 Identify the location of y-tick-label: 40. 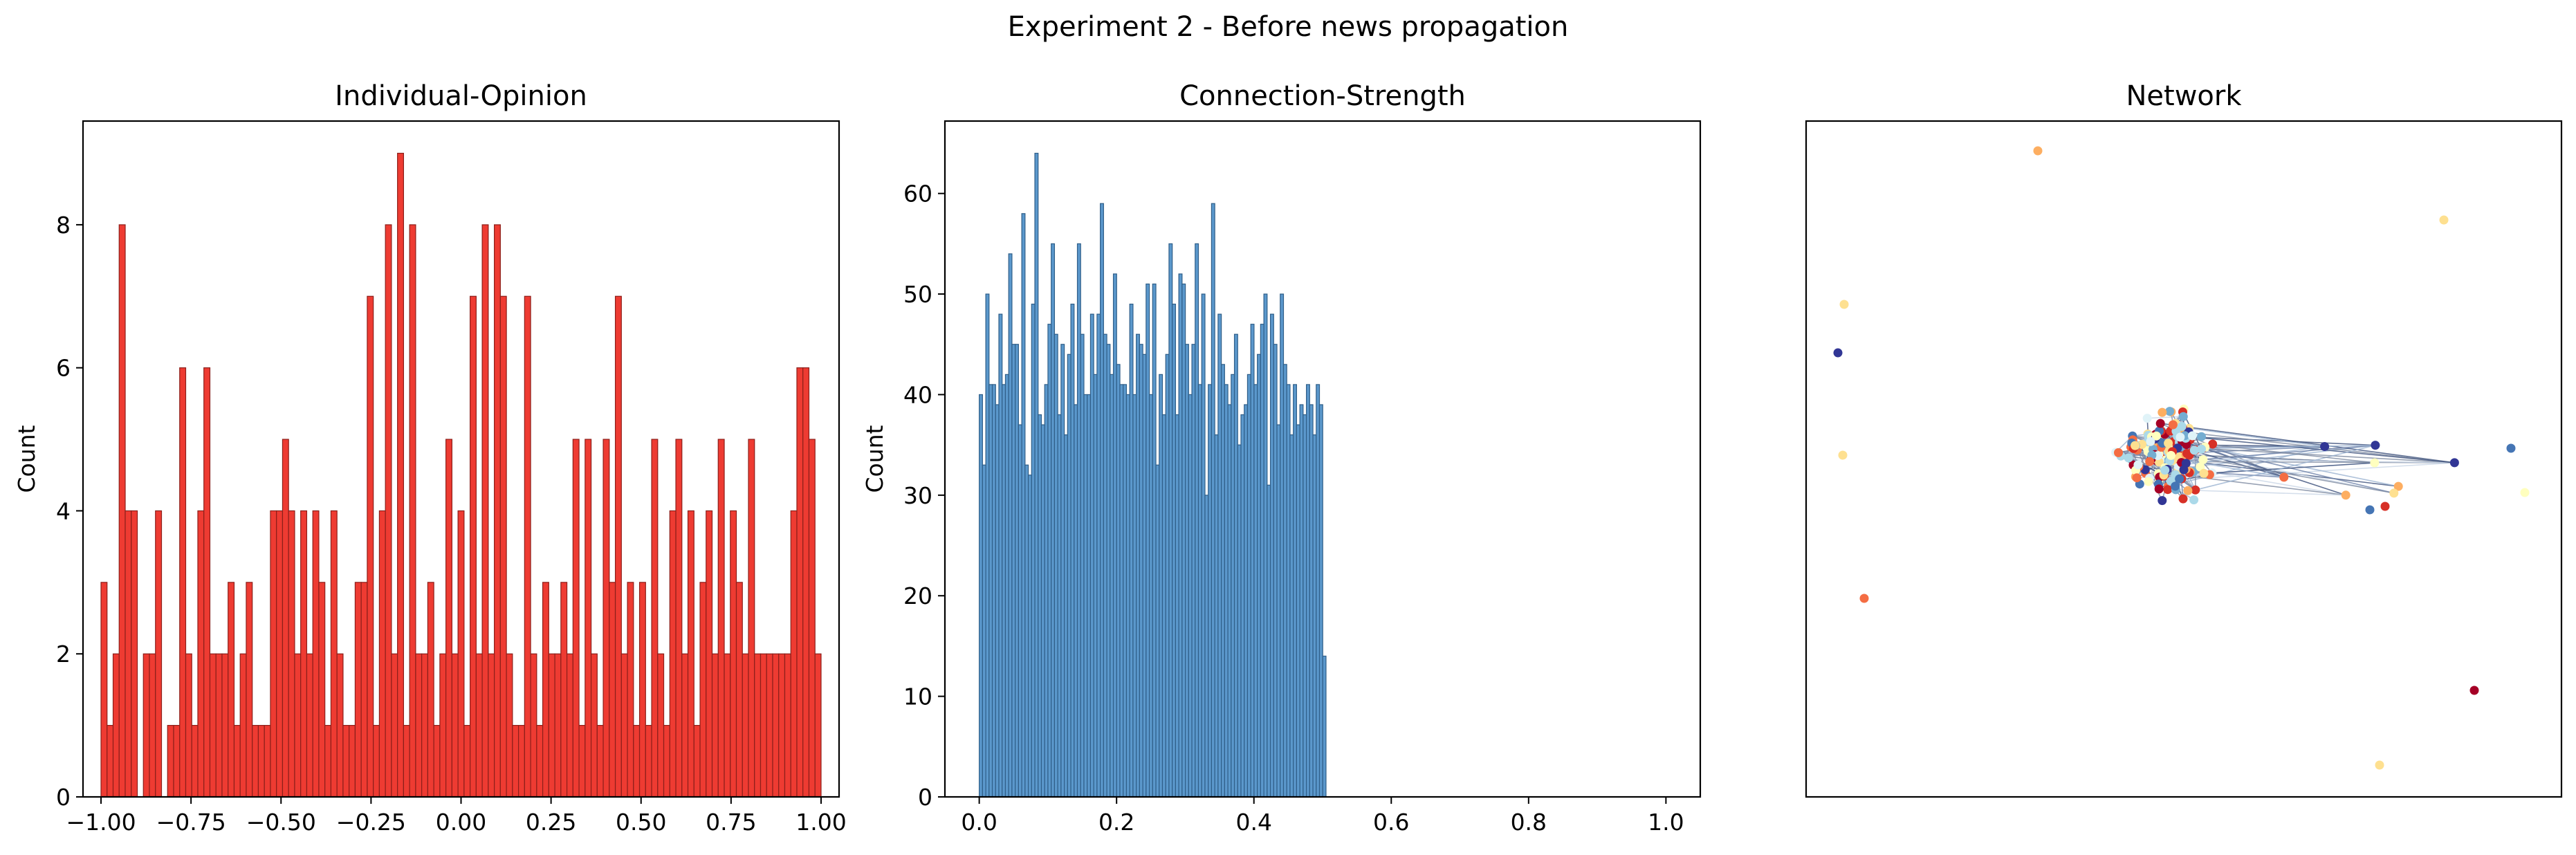
(917, 395).